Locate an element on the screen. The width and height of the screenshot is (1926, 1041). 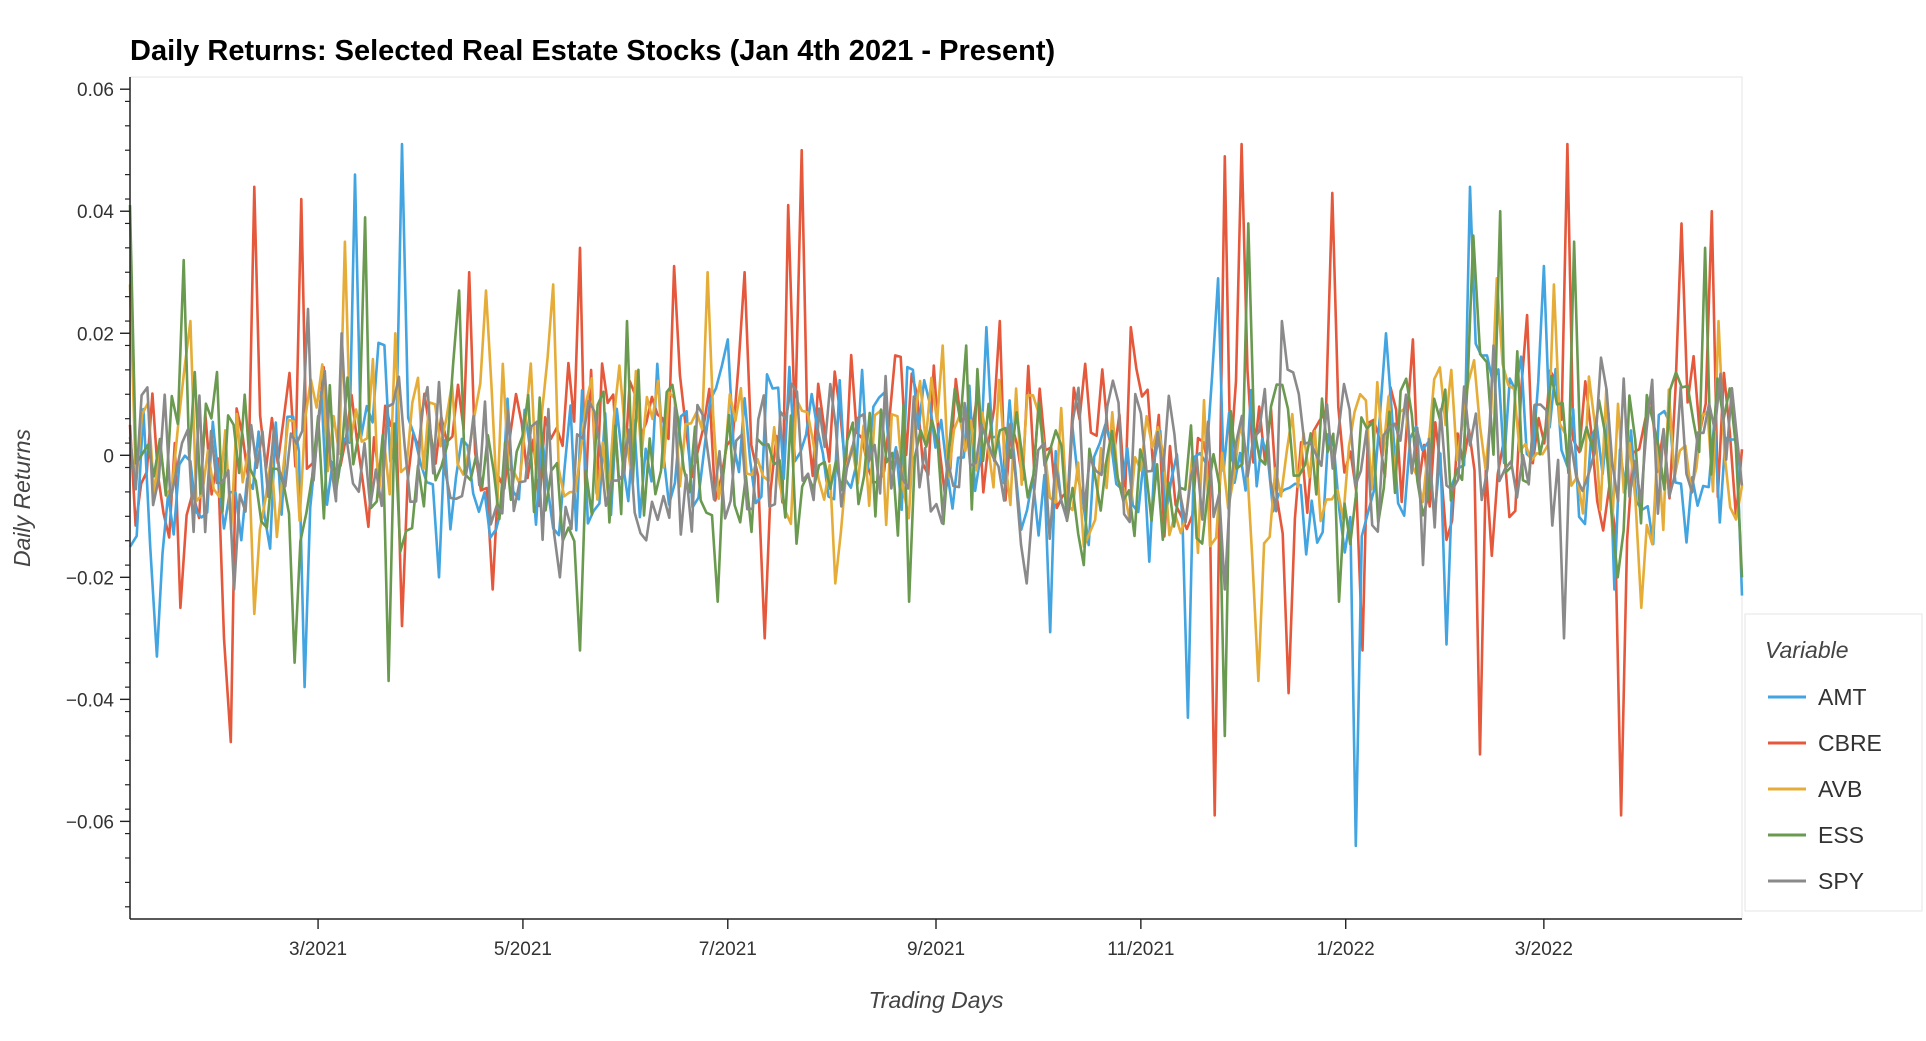
legend-label-cbre: CBRE is located at coordinates (1850, 743).